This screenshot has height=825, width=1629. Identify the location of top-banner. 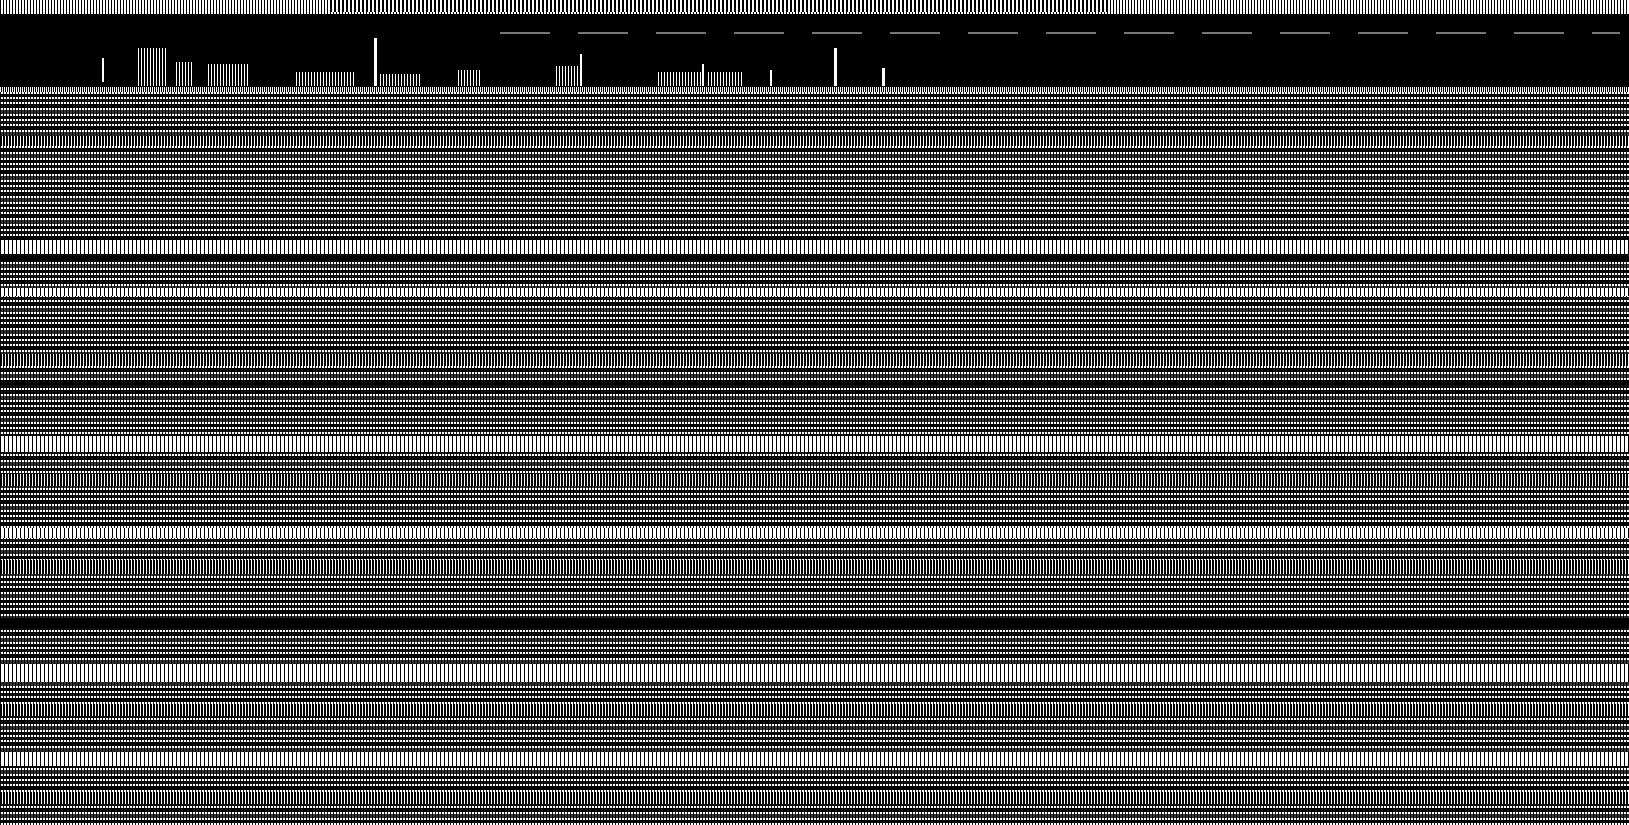
(814, 7).